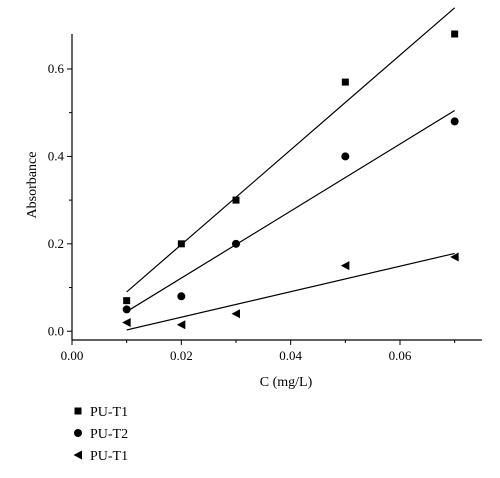  I want to click on legend-marker-square, so click(78, 411).